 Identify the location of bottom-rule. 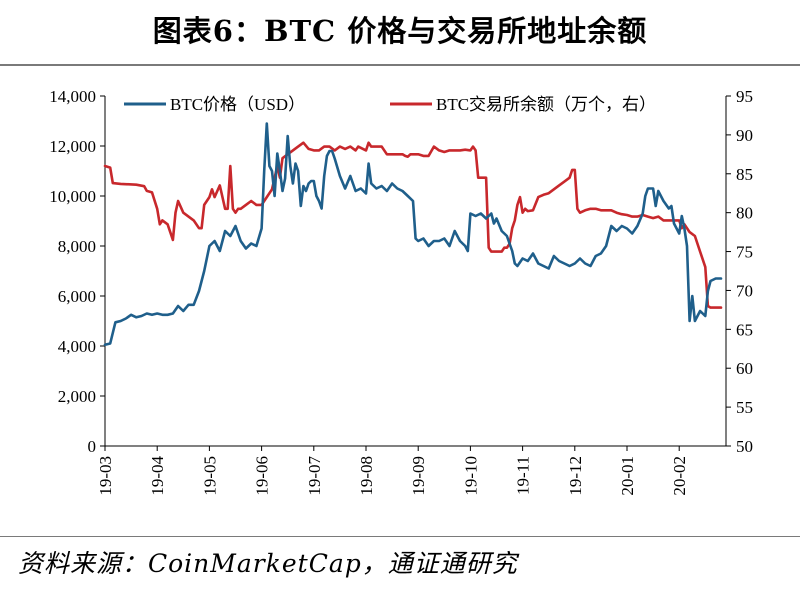
(400, 536).